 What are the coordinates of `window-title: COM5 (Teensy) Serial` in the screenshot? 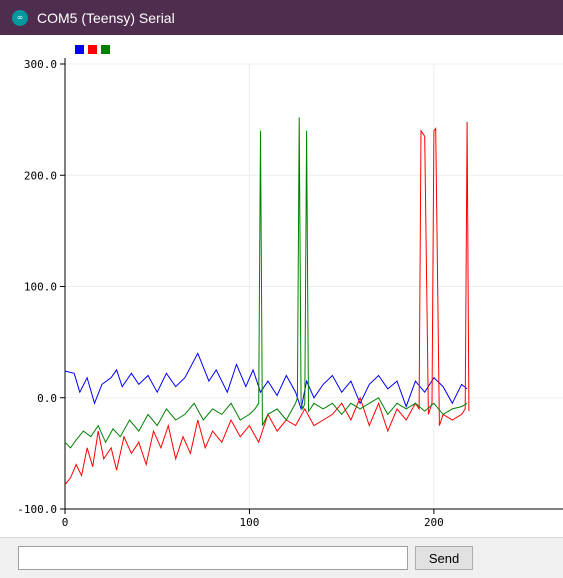 It's located at (106, 17).